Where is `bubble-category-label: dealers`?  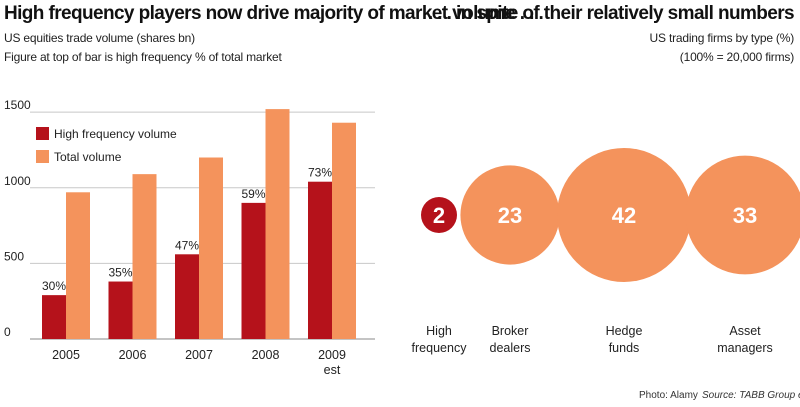
bubble-category-label: dealers is located at coordinates (510, 348).